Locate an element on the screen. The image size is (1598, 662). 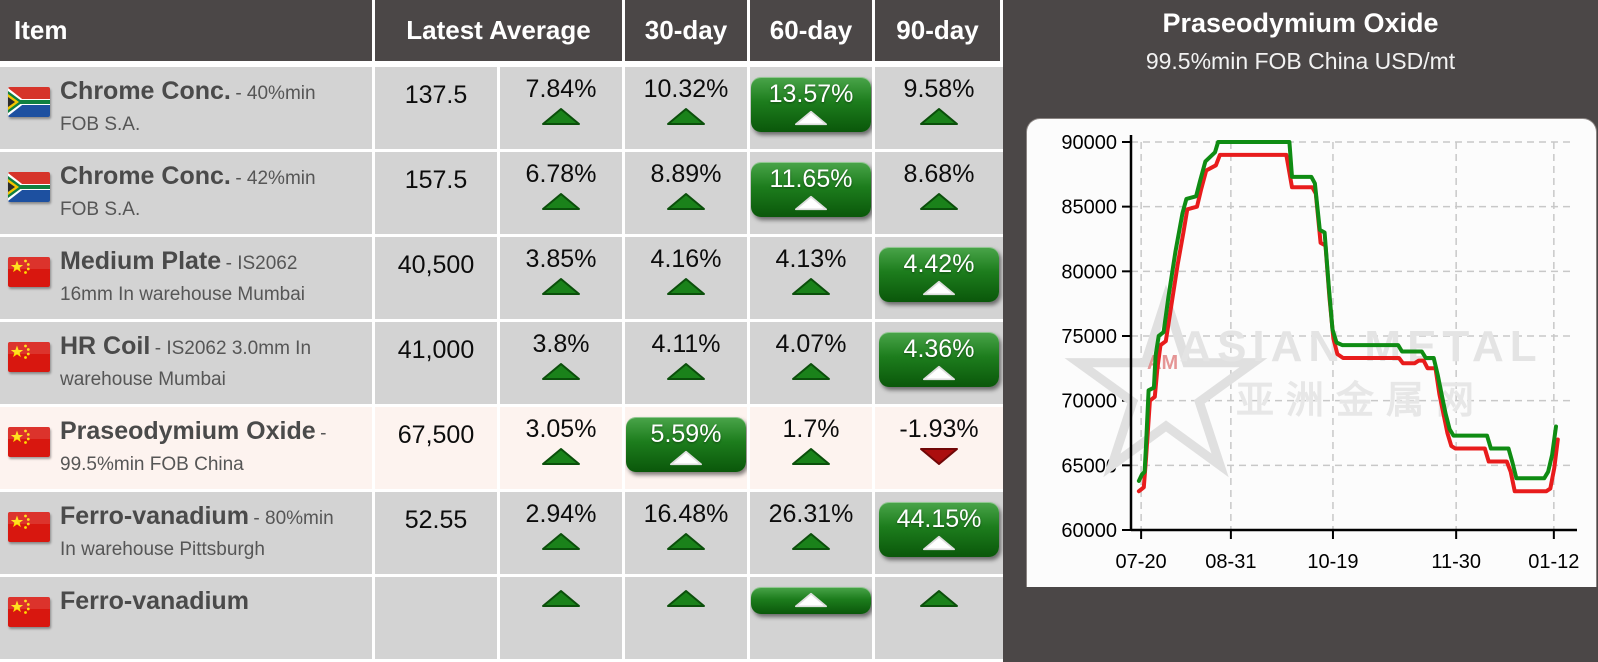
change-30-day is located at coordinates (684, 618).